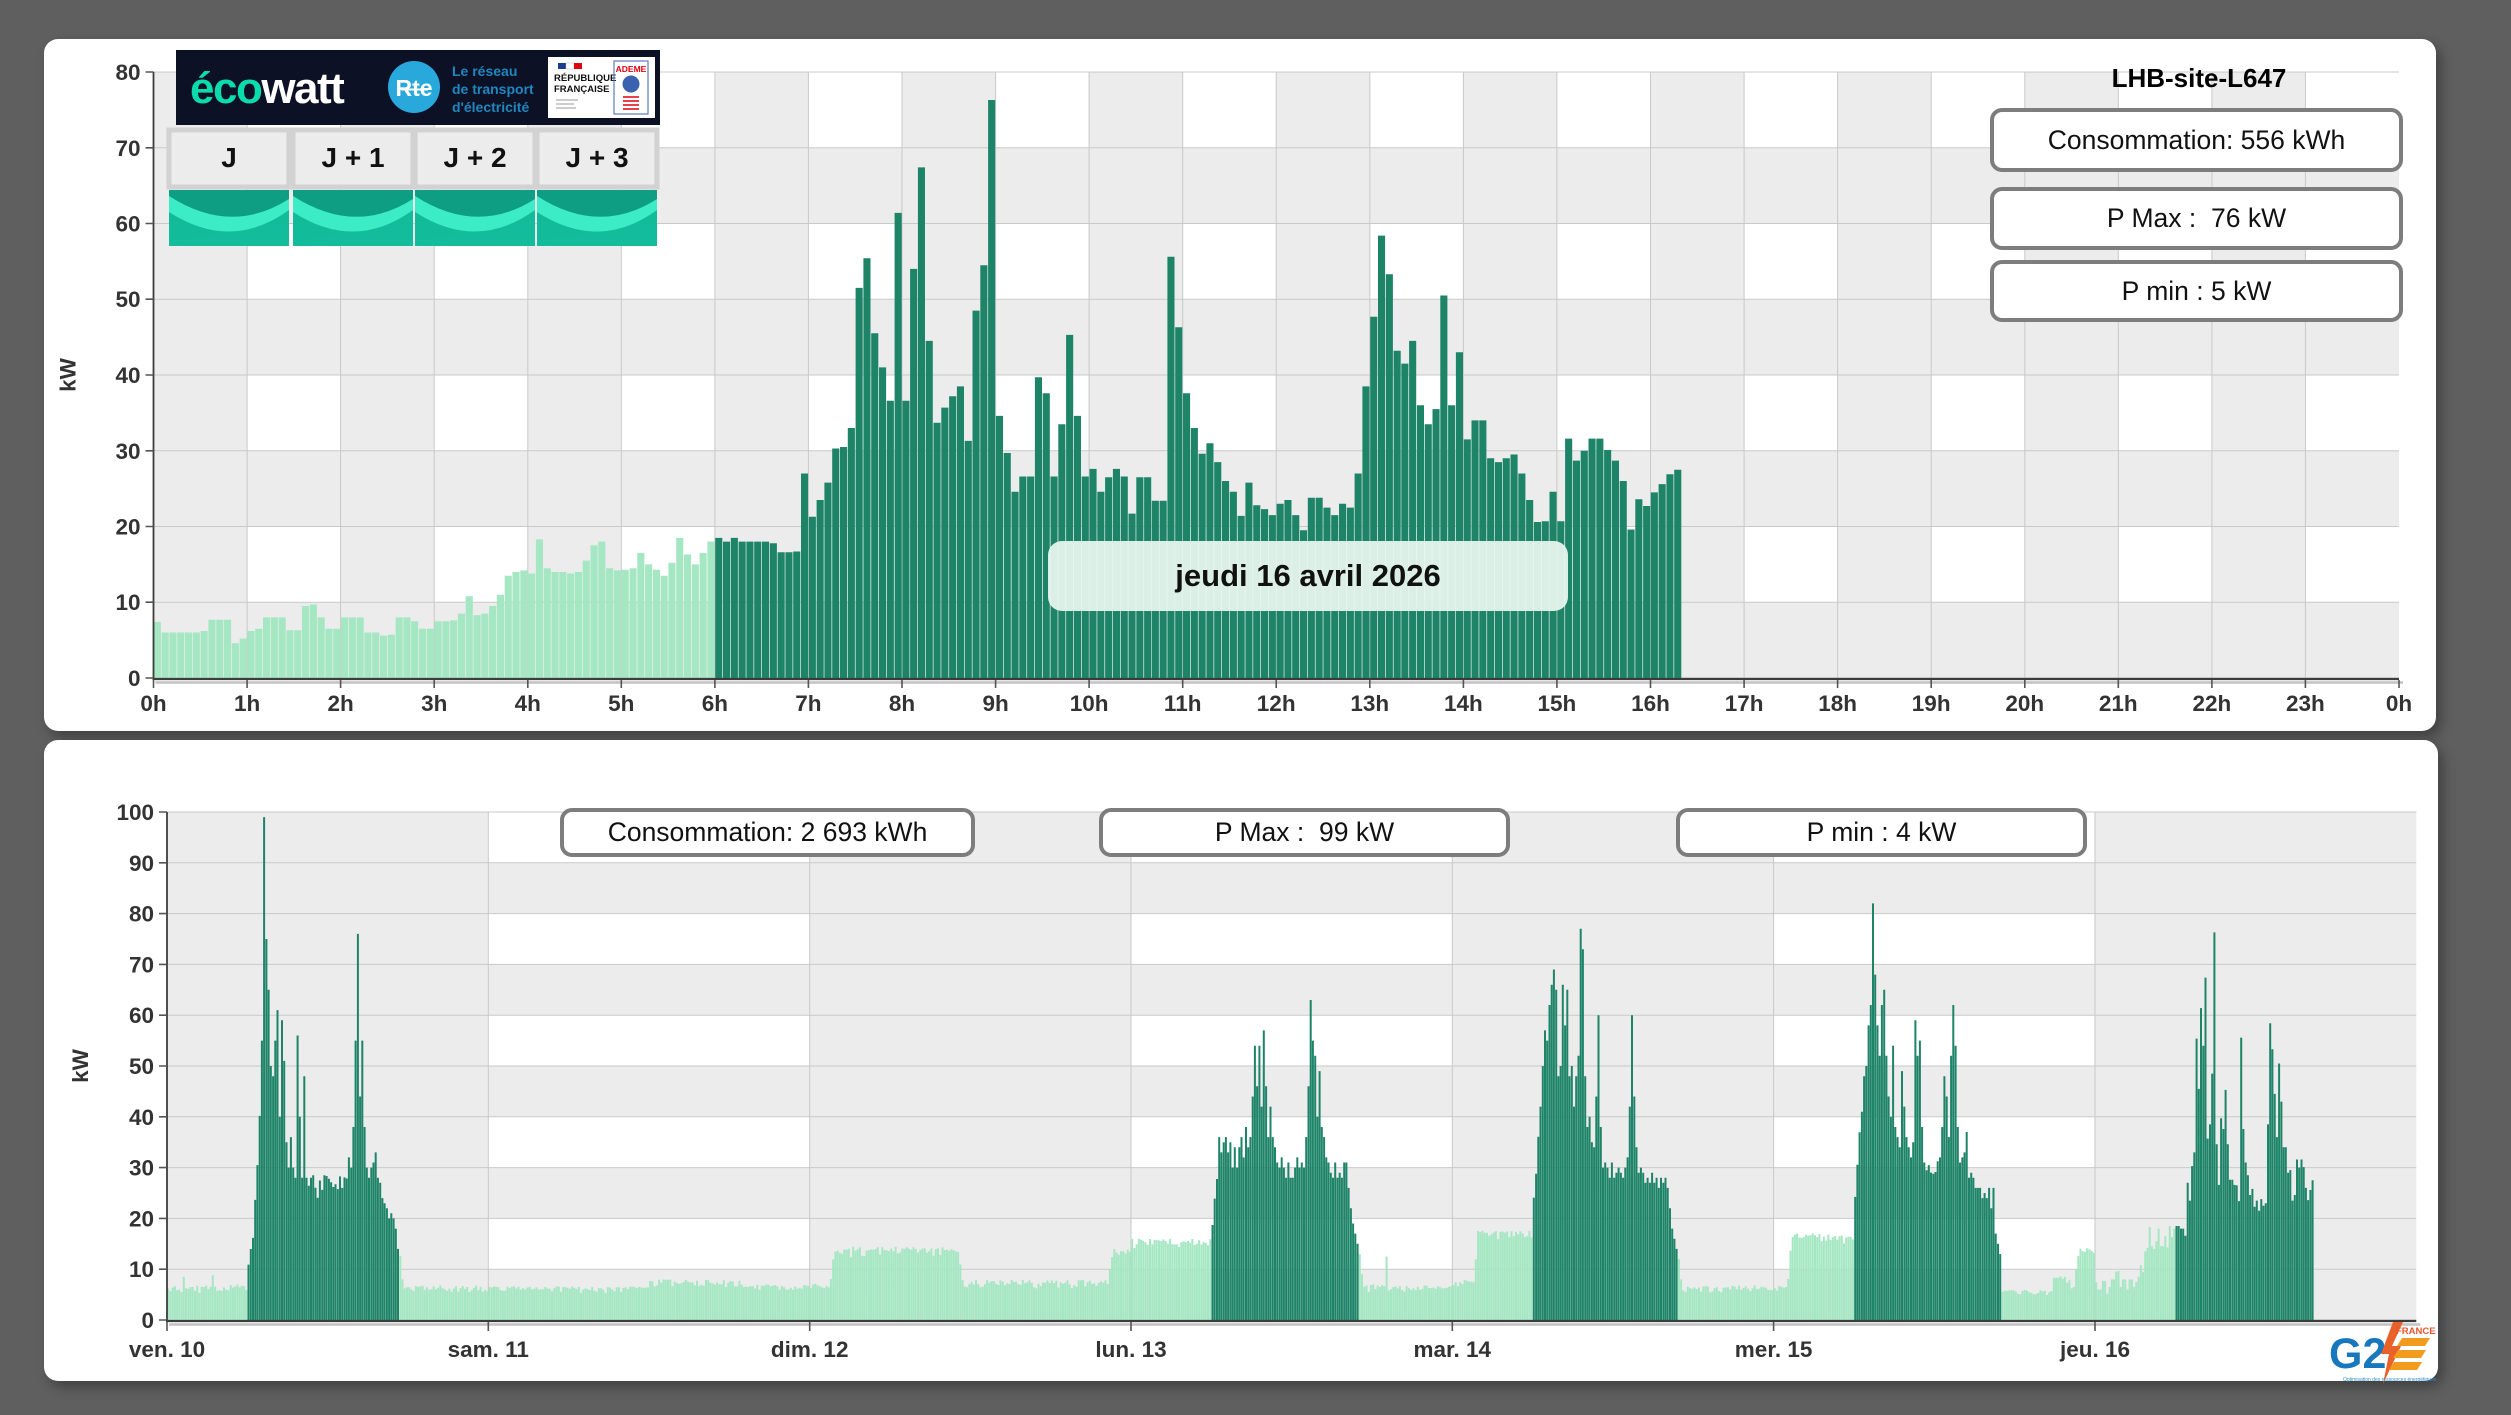 The height and width of the screenshot is (1415, 2511). I want to click on svg-text: 5h, so click(621, 703).